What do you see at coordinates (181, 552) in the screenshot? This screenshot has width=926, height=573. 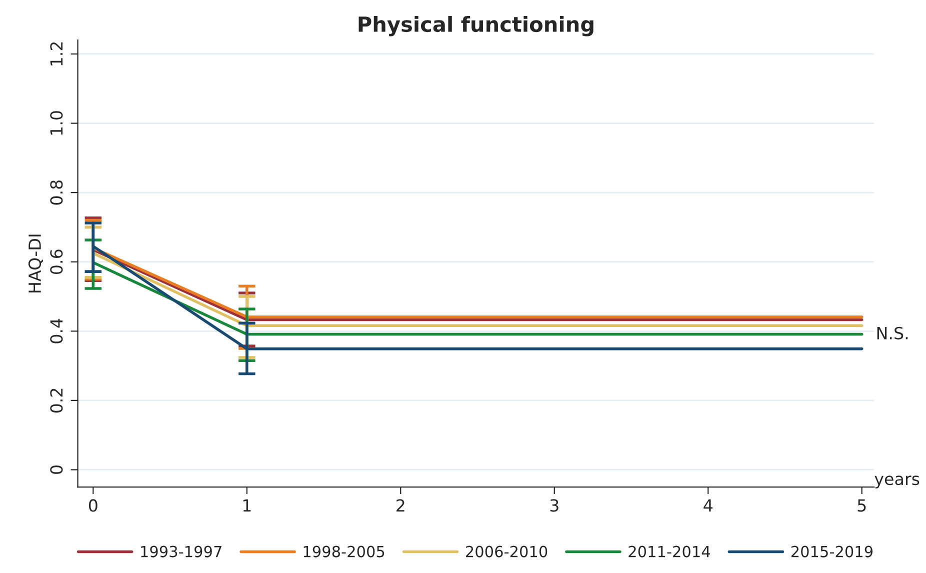 I see `legend-label: 1993-1997` at bounding box center [181, 552].